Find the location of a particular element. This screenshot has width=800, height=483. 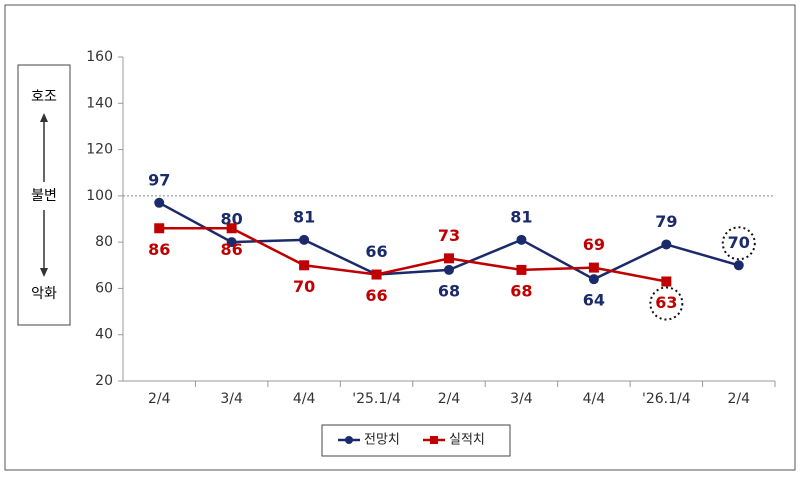

x-tick-label: '25.1/4 is located at coordinates (376, 399).